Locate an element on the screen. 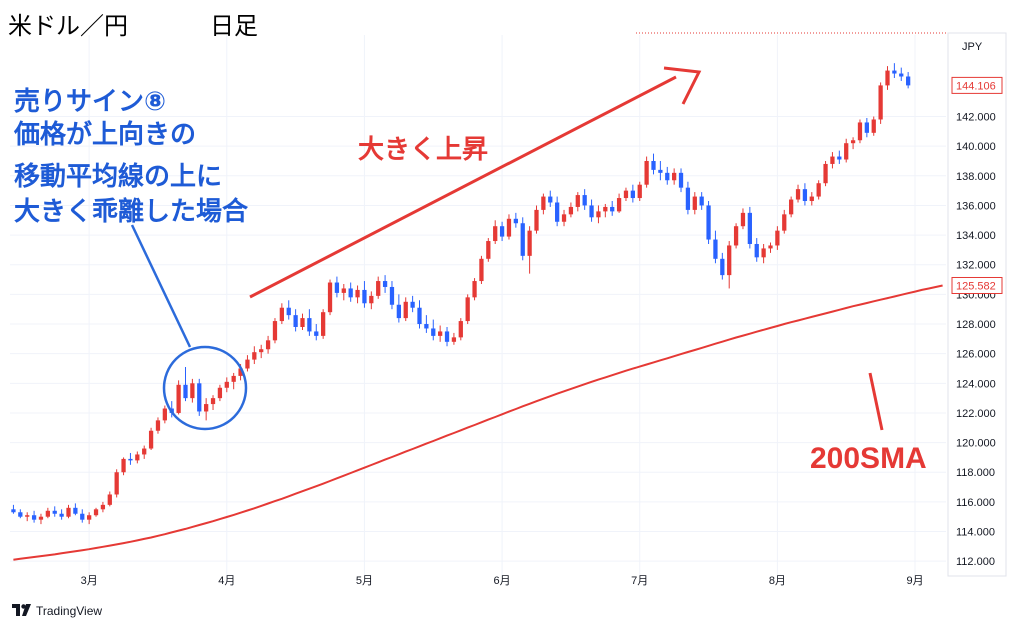  y-tick-label: 124.000 is located at coordinates (976, 384).